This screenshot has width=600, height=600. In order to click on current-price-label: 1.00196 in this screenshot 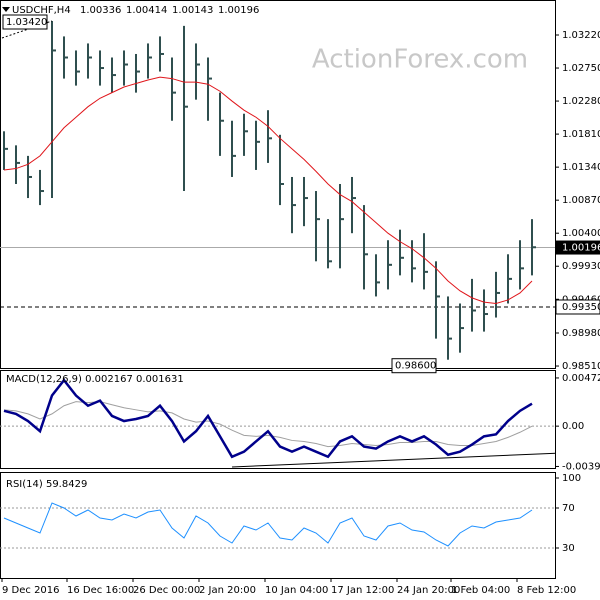, I will do `click(581, 248)`.